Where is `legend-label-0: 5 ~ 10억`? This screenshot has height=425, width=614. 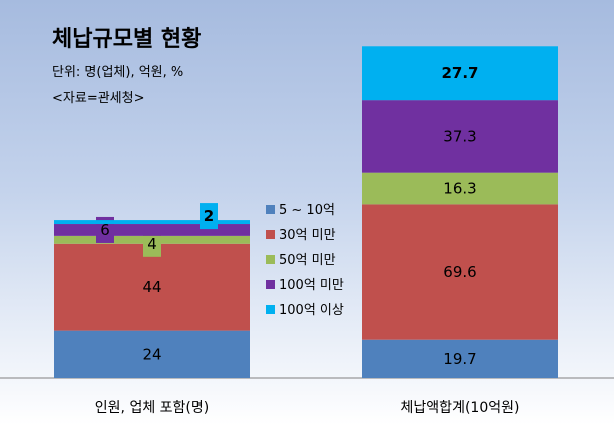
legend-label-0: 5 ~ 10억 is located at coordinates (307, 210).